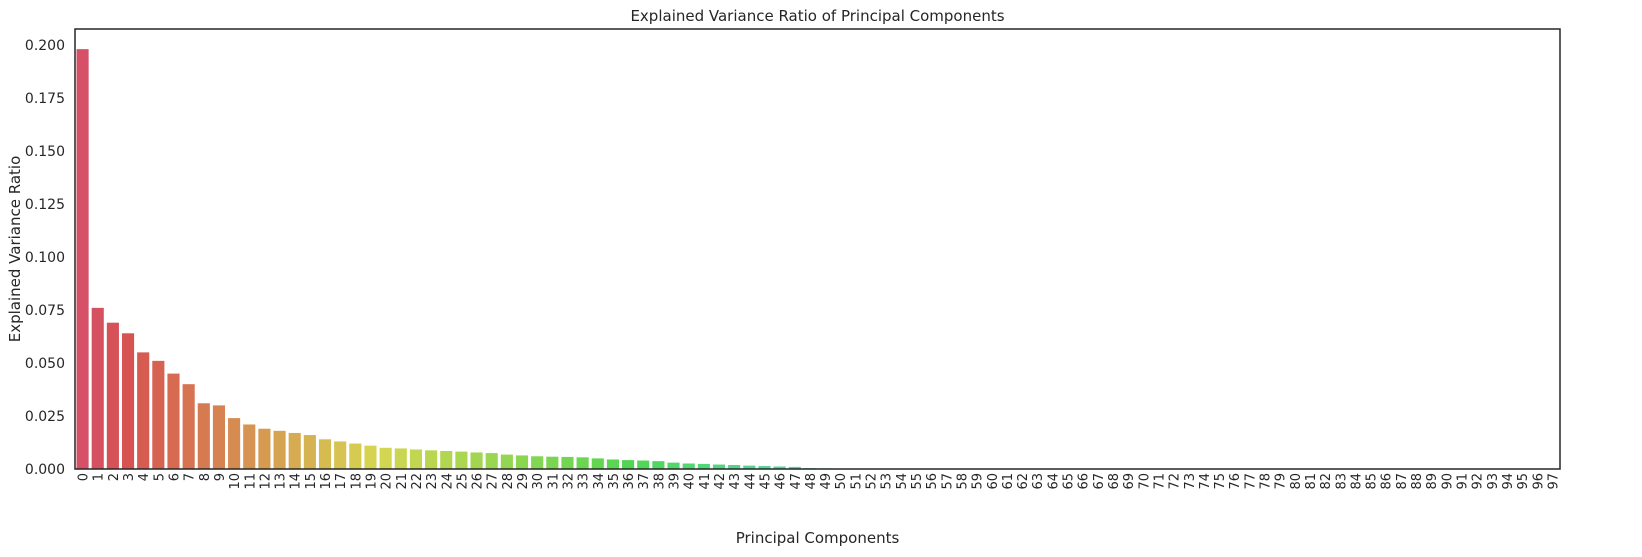  What do you see at coordinates (796, 481) in the screenshot?
I see `x-tick-label: 47` at bounding box center [796, 481].